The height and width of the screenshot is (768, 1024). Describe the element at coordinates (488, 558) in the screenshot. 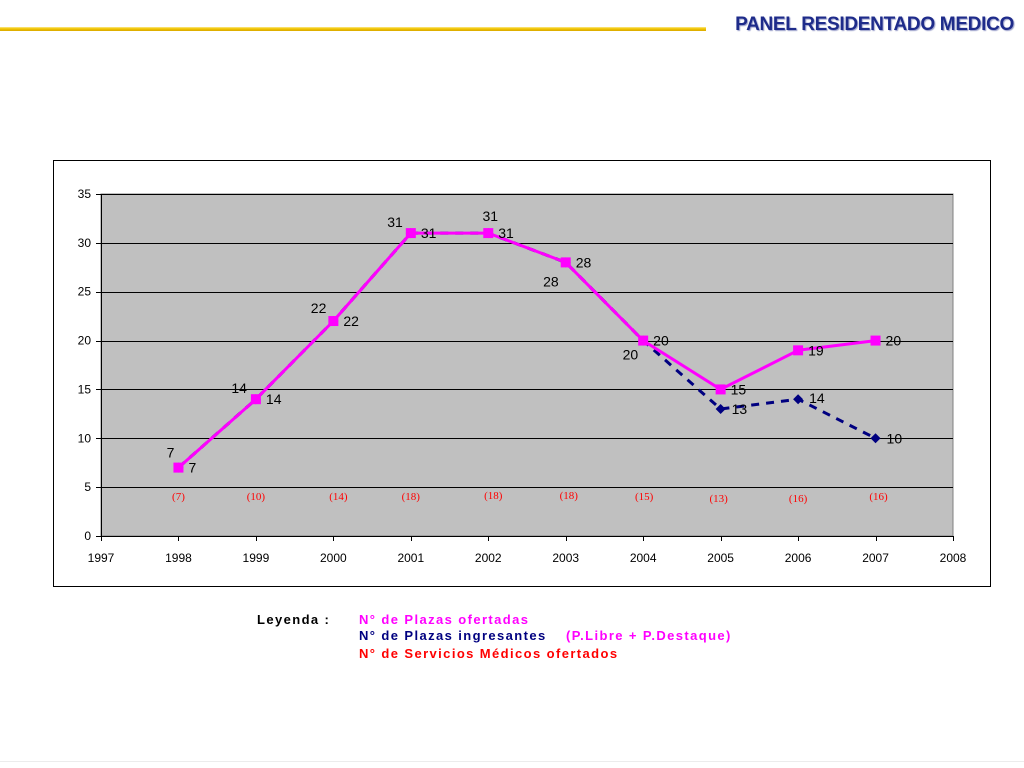

I see `x-tick-label: 2002` at that location.